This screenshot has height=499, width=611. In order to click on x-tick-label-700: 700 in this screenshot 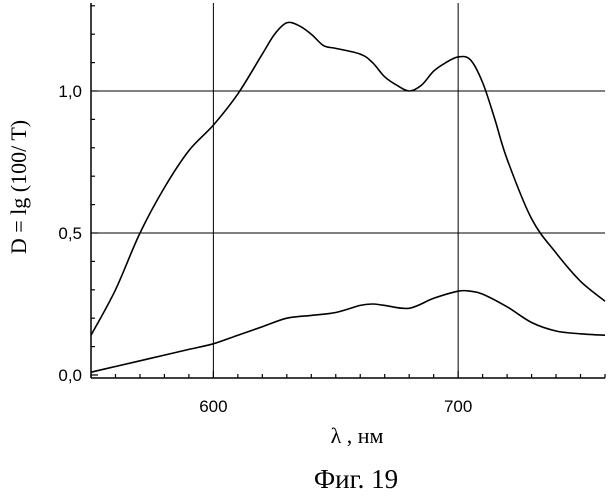, I will do `click(458, 406)`.